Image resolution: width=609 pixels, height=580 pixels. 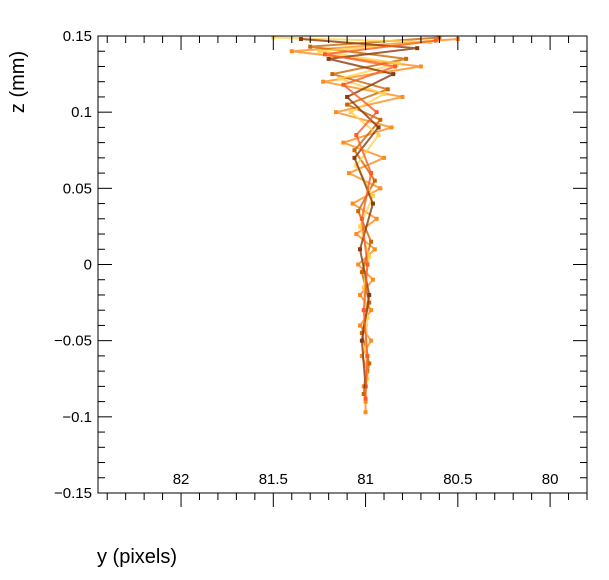 I want to click on y-tick-label: −0.15, so click(x=73, y=493).